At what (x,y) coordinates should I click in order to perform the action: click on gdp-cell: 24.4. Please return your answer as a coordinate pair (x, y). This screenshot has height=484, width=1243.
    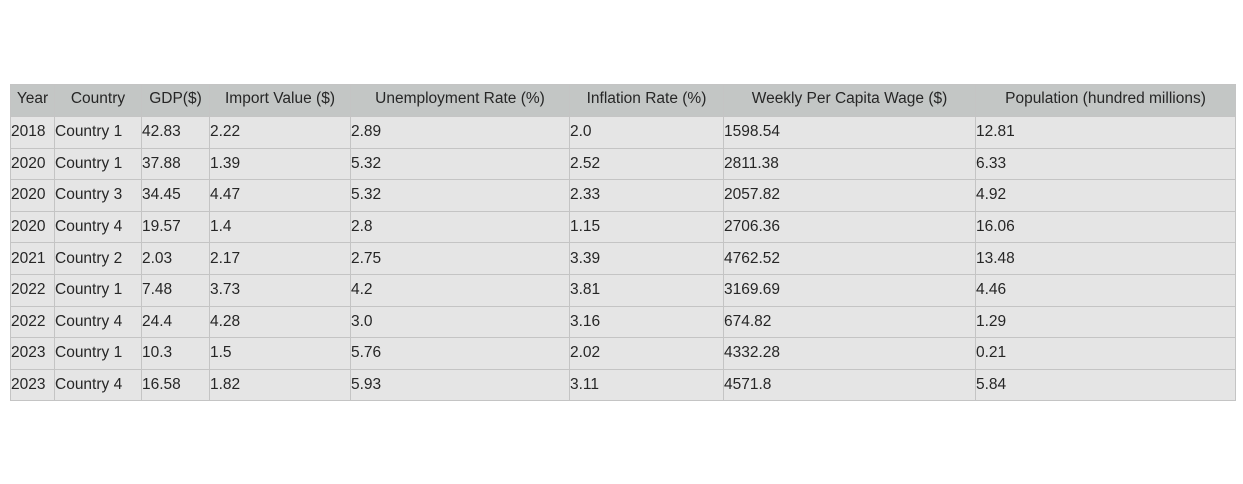
    Looking at the image, I should click on (175, 322).